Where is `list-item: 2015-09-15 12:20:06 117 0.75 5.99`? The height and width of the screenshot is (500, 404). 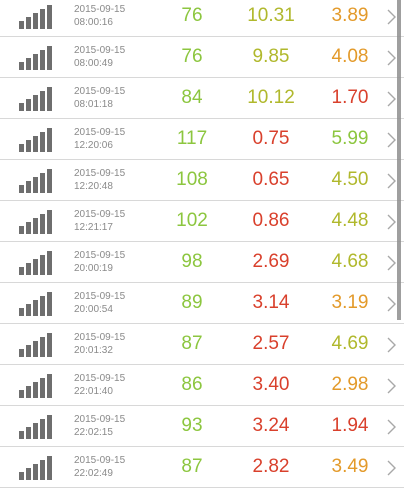 list-item: 2015-09-15 12:20:06 117 0.75 5.99 is located at coordinates (202, 139).